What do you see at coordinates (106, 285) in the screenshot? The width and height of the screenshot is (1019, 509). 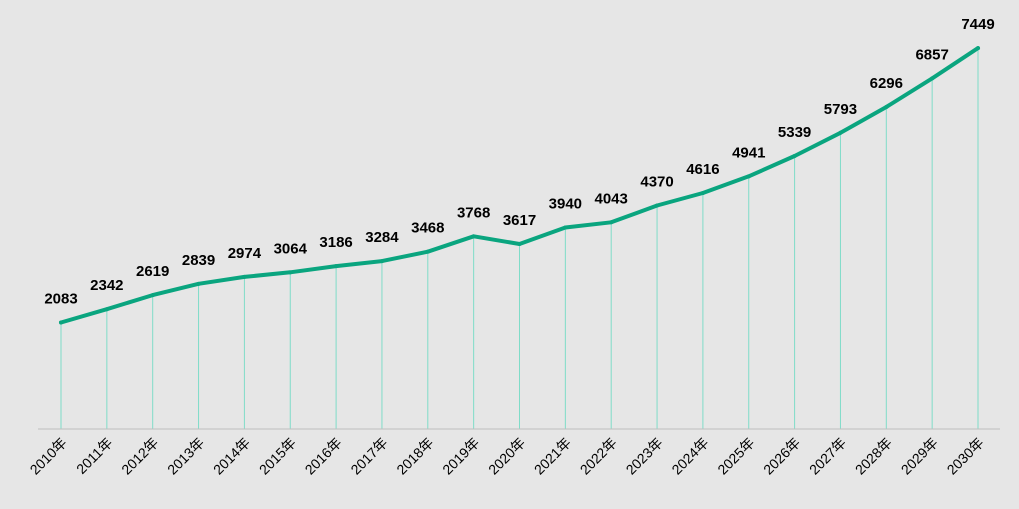 I see `data-label: 2342` at bounding box center [106, 285].